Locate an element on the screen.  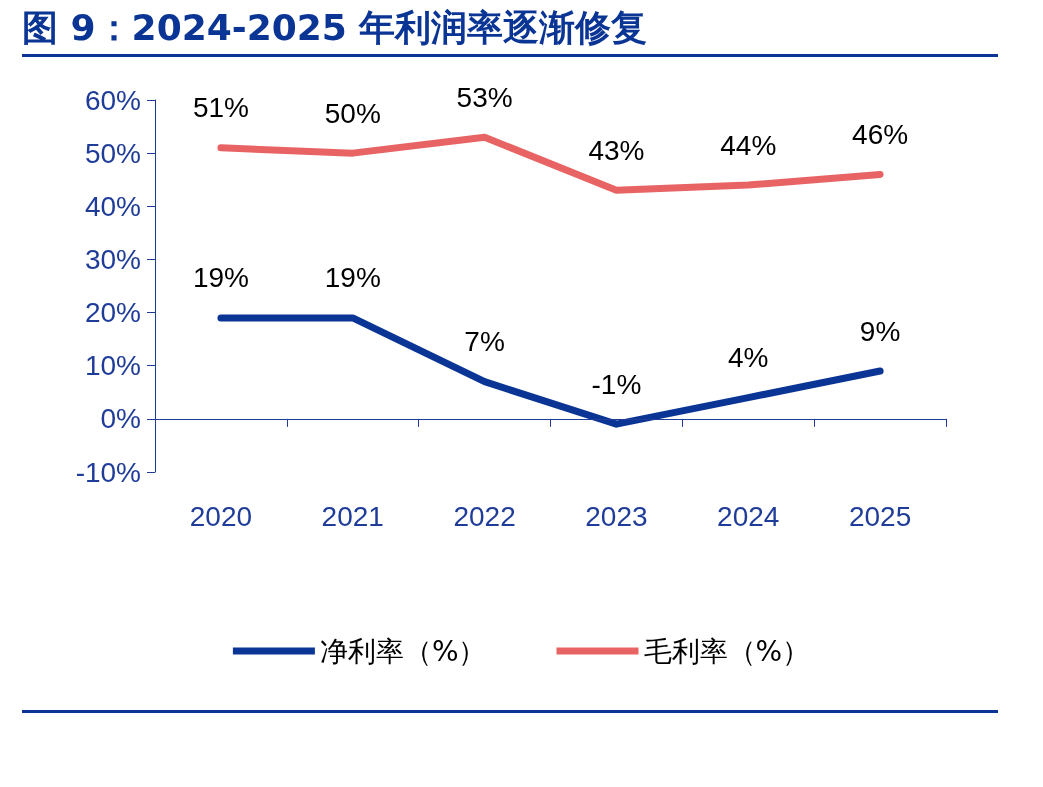
x-tick-label: 2021 is located at coordinates (352, 516).